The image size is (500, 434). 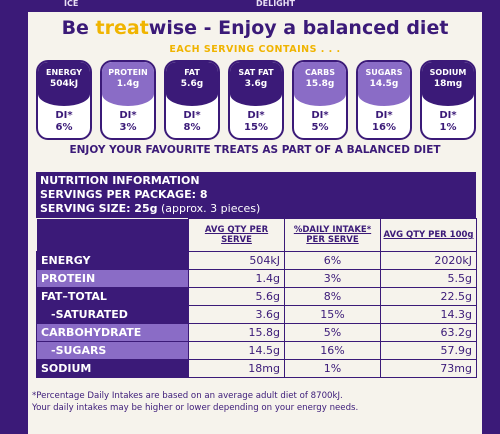 I want to click on row-per-100g: 63.2g, so click(x=428, y=332).